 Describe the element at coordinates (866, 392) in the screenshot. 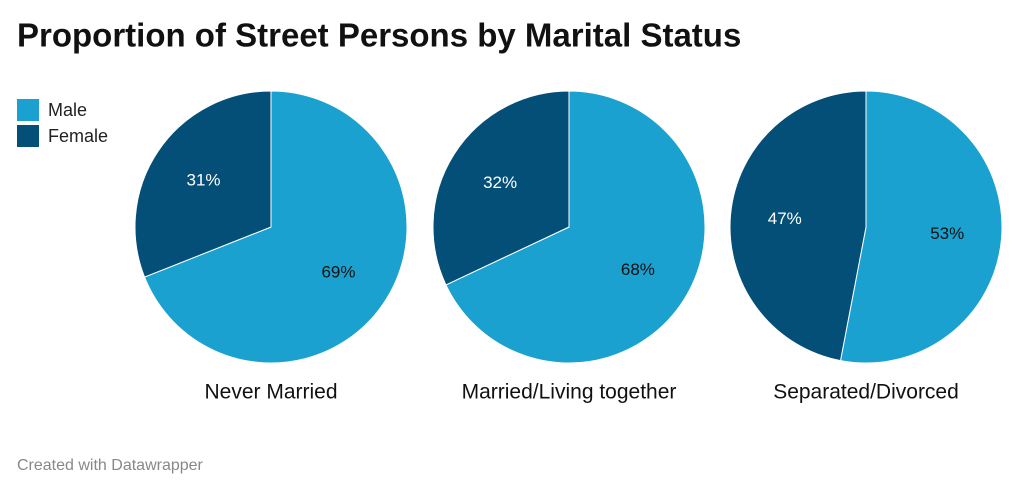

I see `pie-label: Separated/Divorced` at that location.